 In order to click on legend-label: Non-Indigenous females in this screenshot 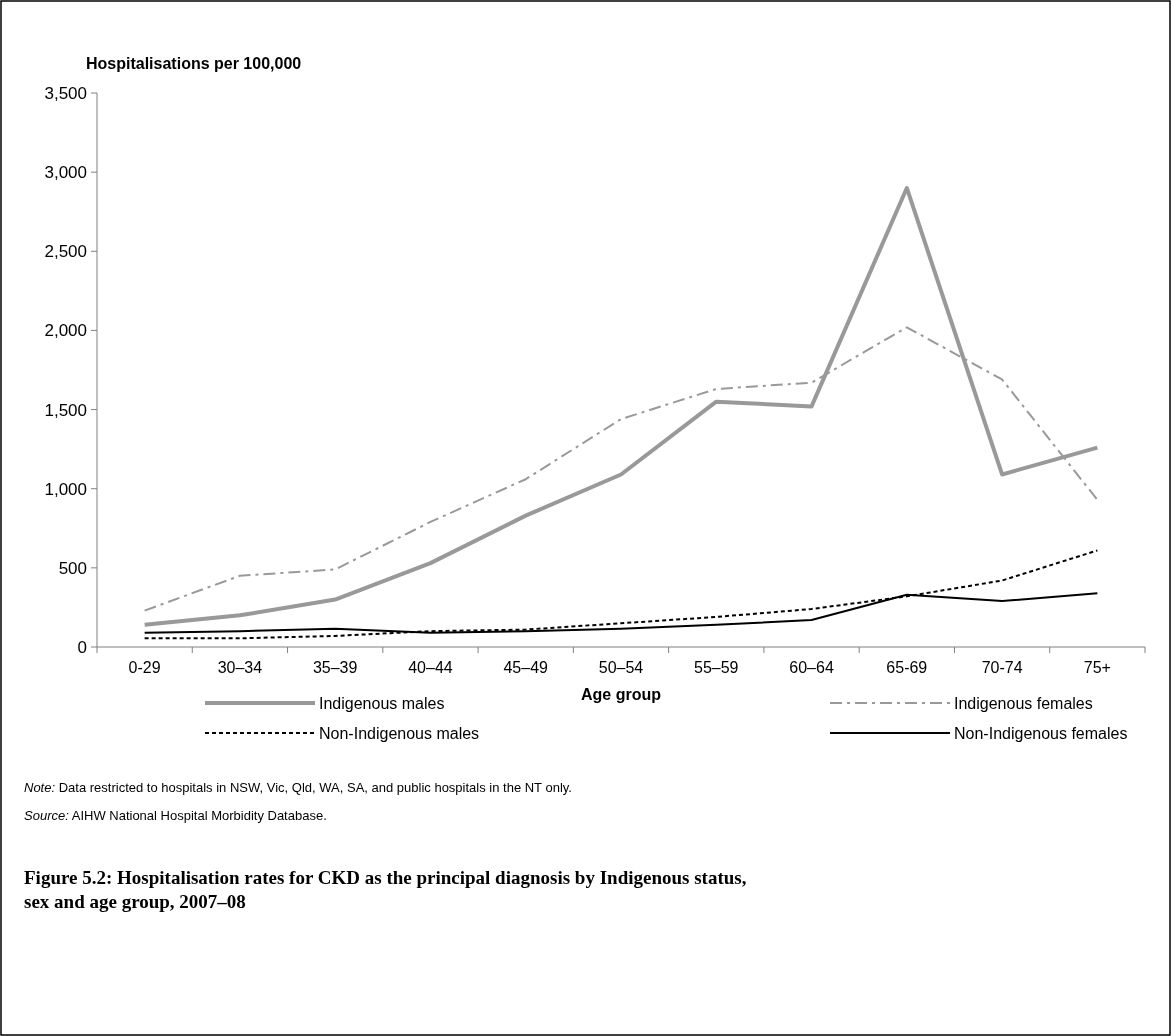, I will do `click(1041, 733)`.